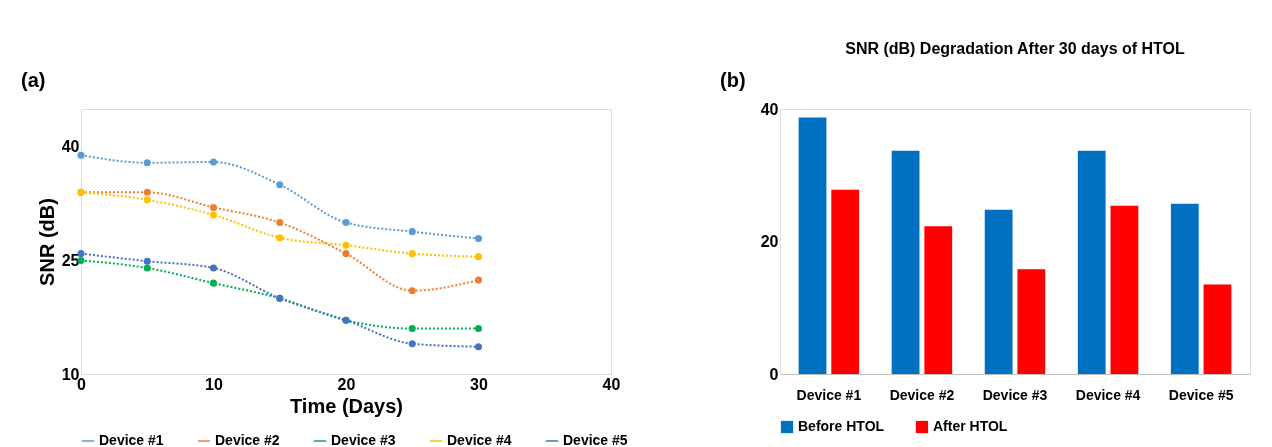 This screenshot has height=447, width=1272. Describe the element at coordinates (131, 439) in the screenshot. I see `legend-label: Device #1` at that location.